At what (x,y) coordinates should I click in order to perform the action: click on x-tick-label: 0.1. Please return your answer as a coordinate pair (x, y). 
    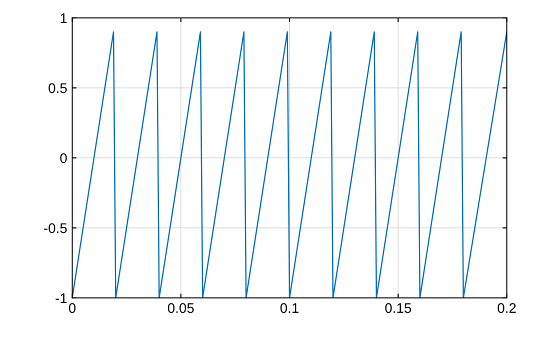
    Looking at the image, I should click on (289, 308).